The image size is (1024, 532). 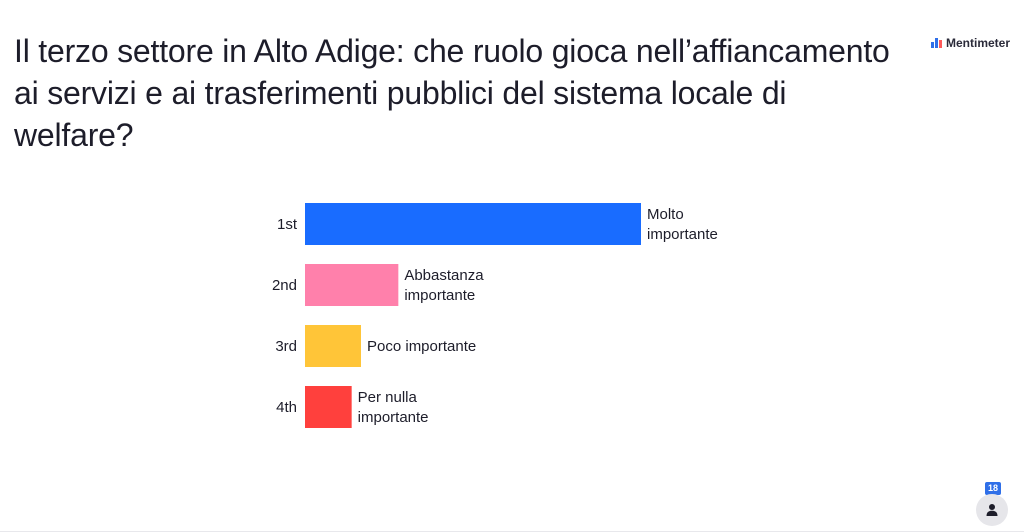 What do you see at coordinates (284, 285) in the screenshot?
I see `rank-label-2nd: 2nd` at bounding box center [284, 285].